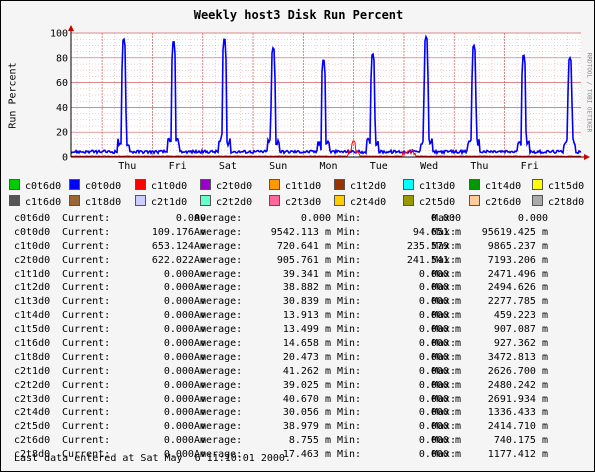  I want to click on legend-item: c0t6d0, so click(35, 186).